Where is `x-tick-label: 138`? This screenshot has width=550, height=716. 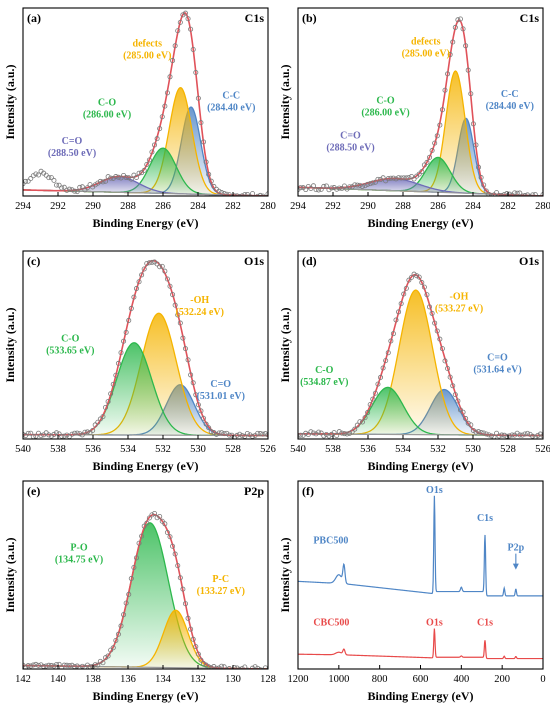
x-tick-label: 138 is located at coordinates (93, 679).